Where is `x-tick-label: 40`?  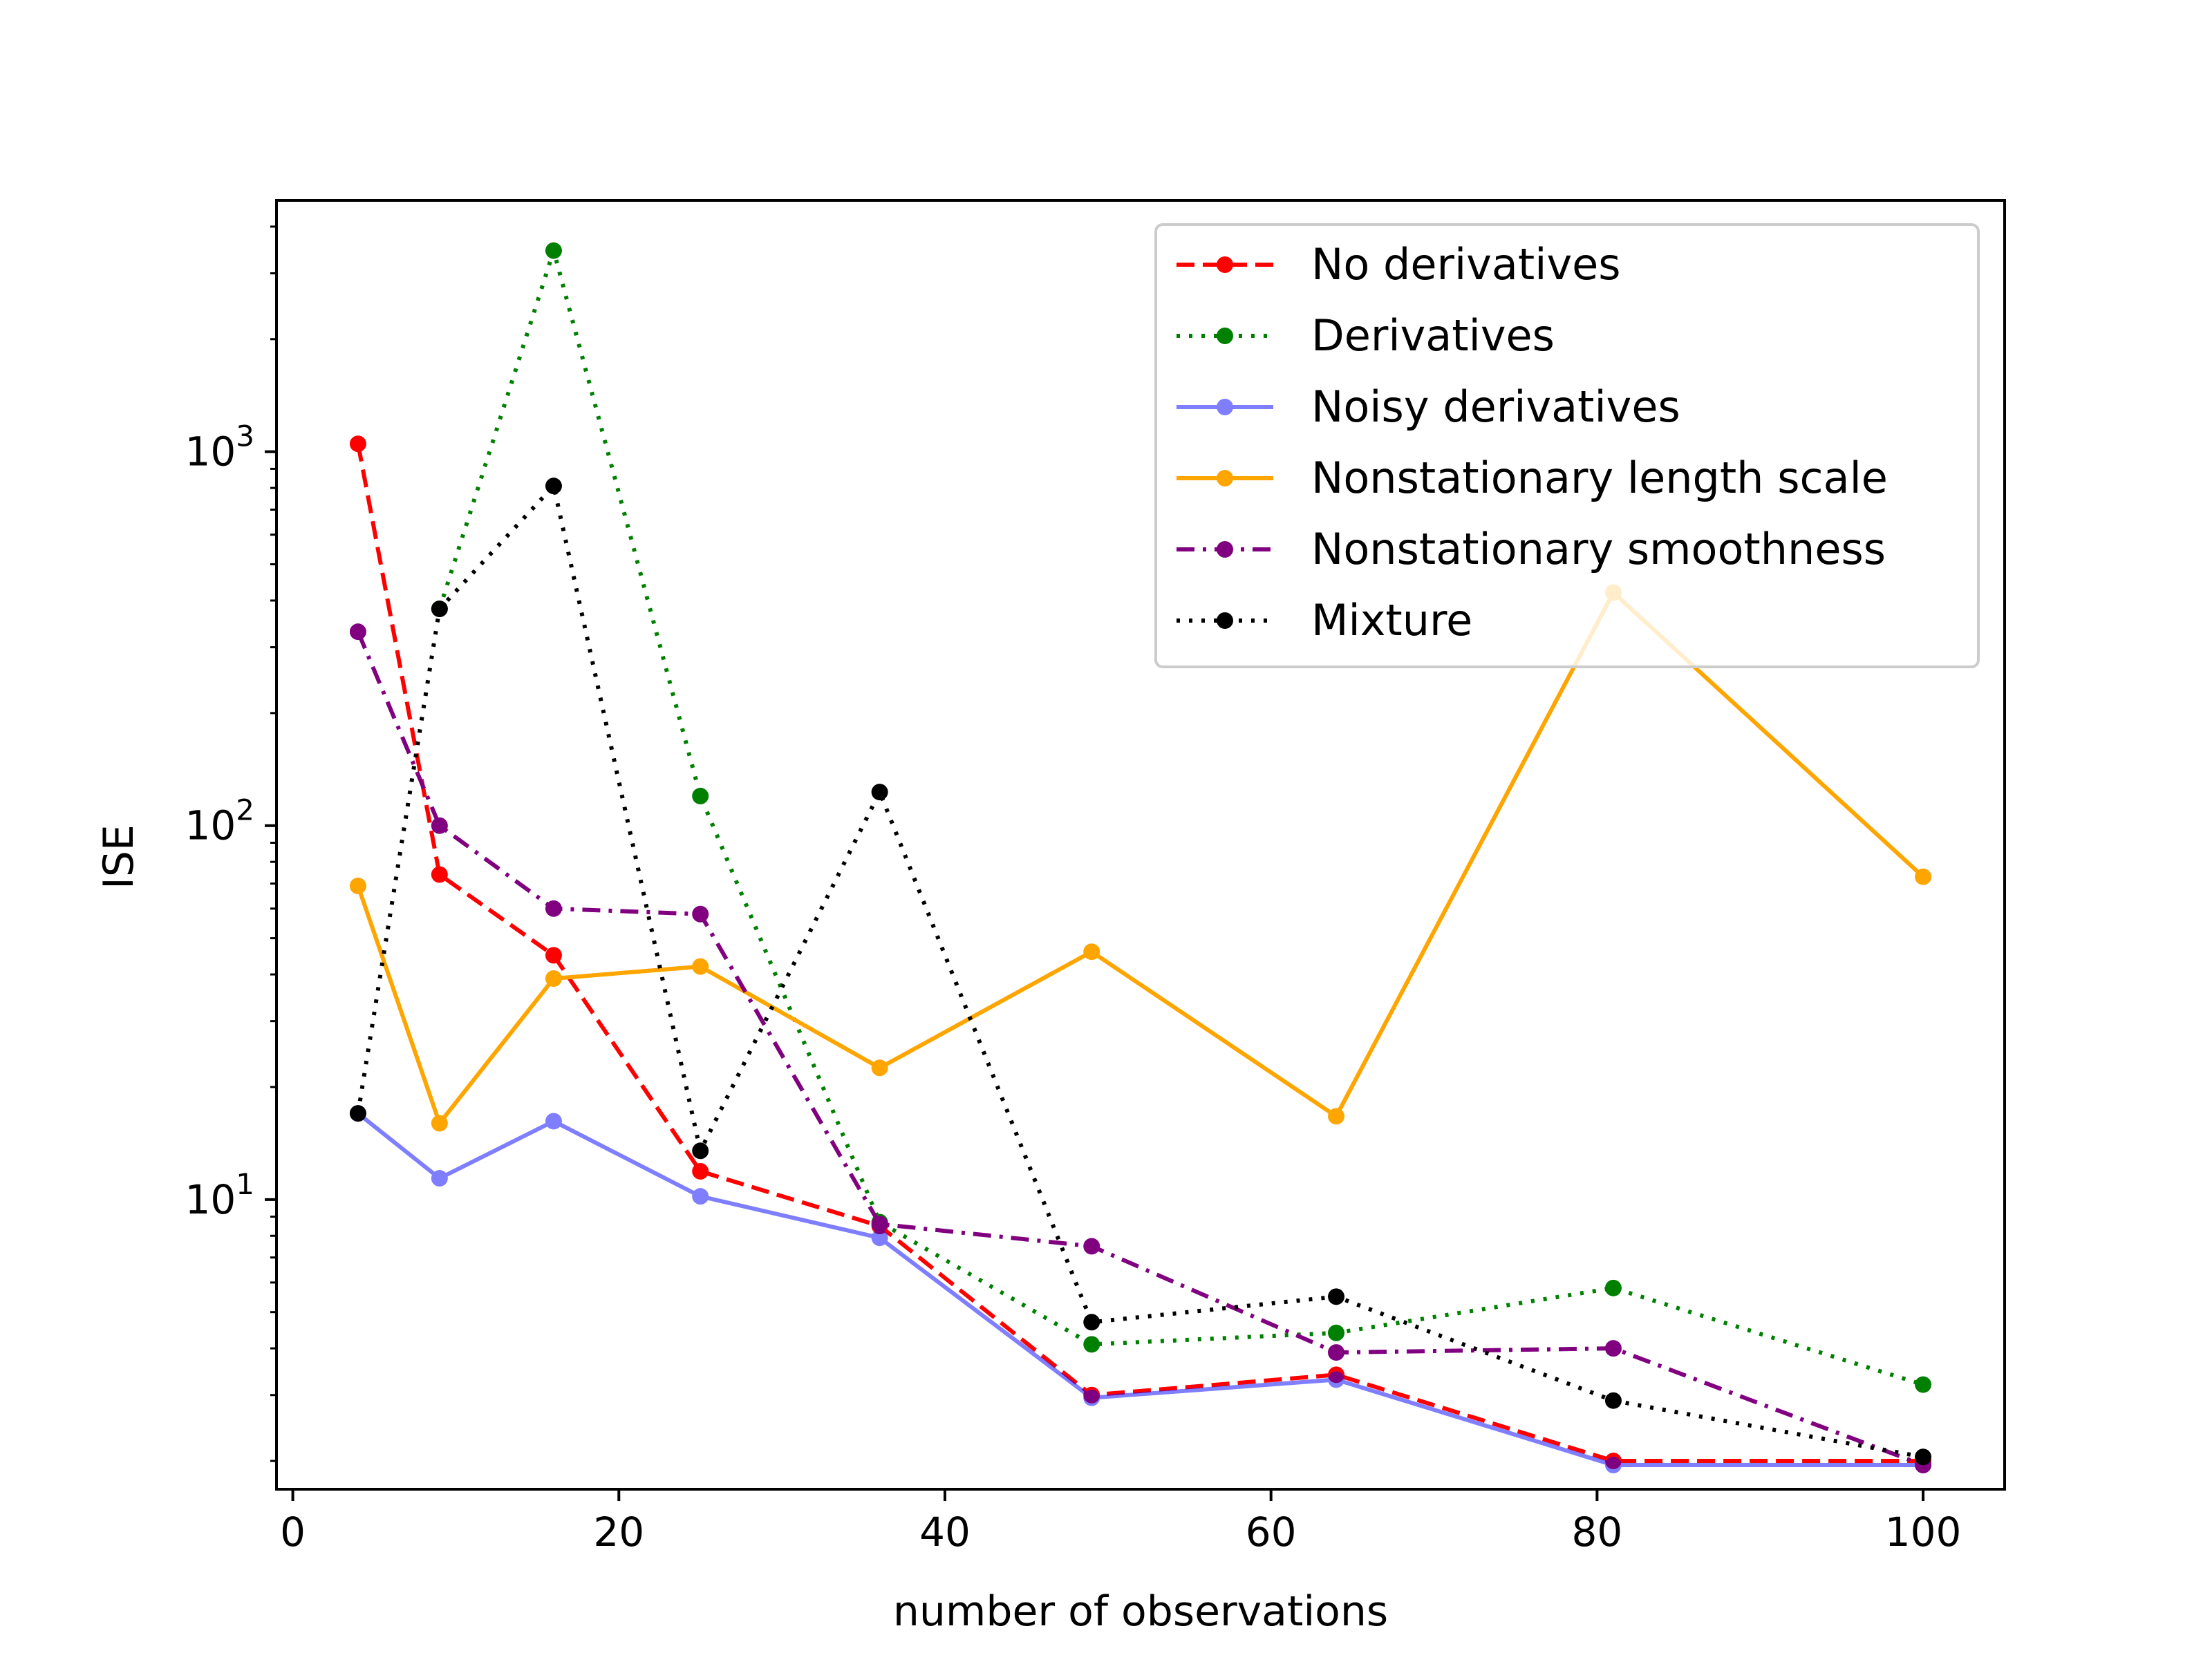
x-tick-label: 40 is located at coordinates (945, 1532).